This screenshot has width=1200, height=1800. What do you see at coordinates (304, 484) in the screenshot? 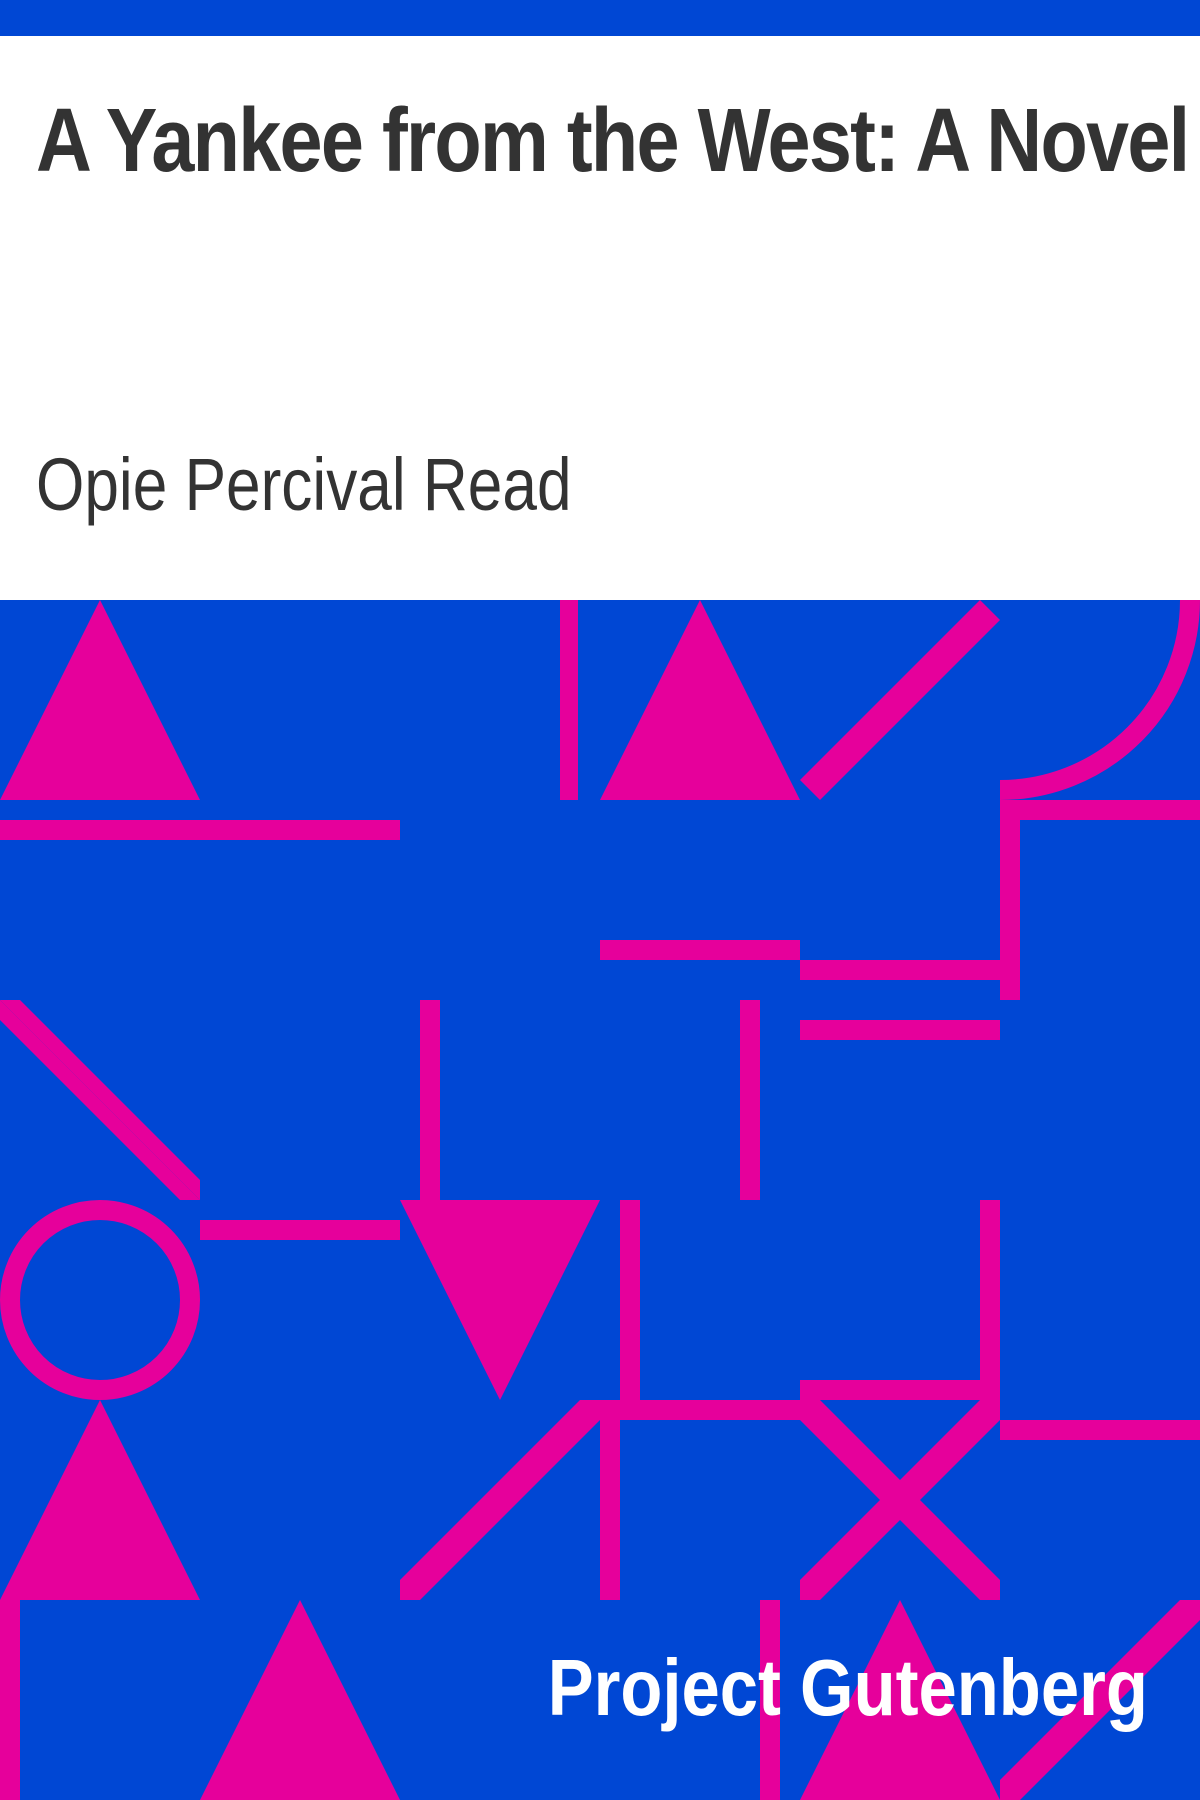
I see `book-author: Opie Percival Read` at bounding box center [304, 484].